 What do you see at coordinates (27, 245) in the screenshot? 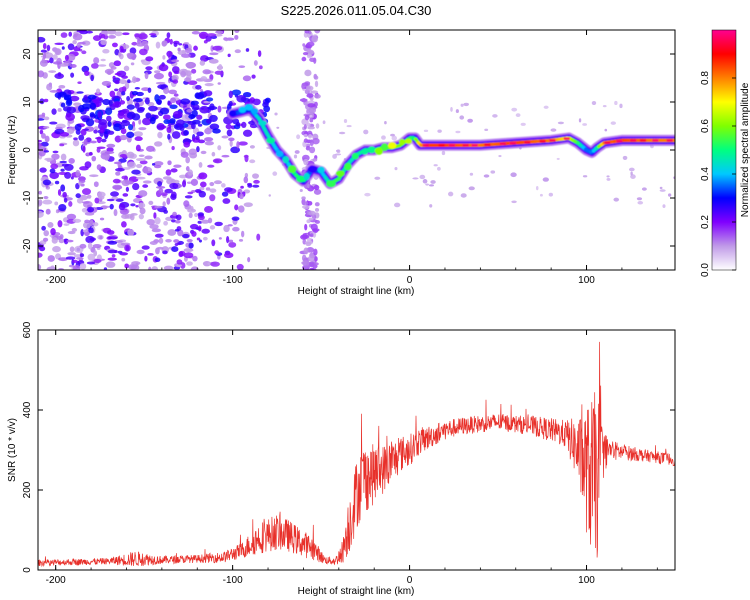
I see `spectrogram-y-tick-label: -20` at bounding box center [27, 245].